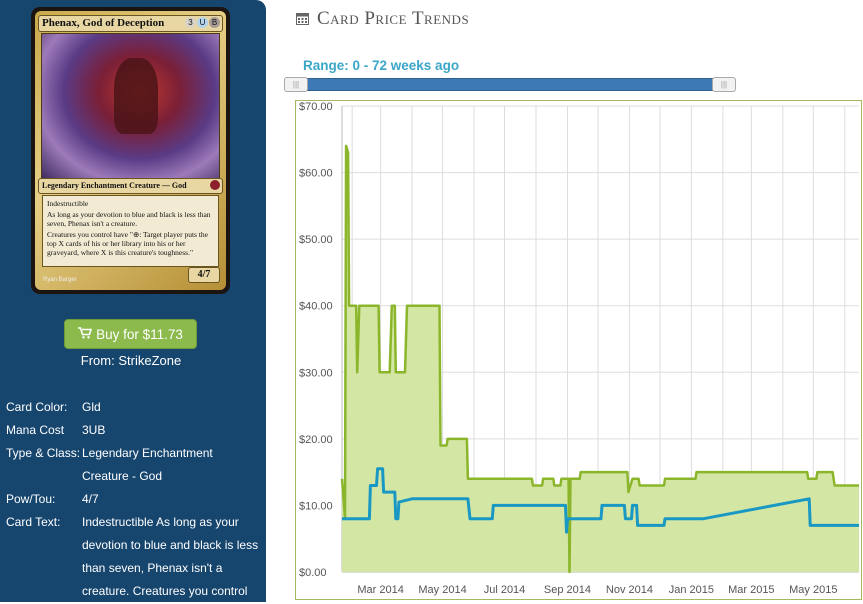  What do you see at coordinates (136, 96) in the screenshot?
I see `art-figure` at bounding box center [136, 96].